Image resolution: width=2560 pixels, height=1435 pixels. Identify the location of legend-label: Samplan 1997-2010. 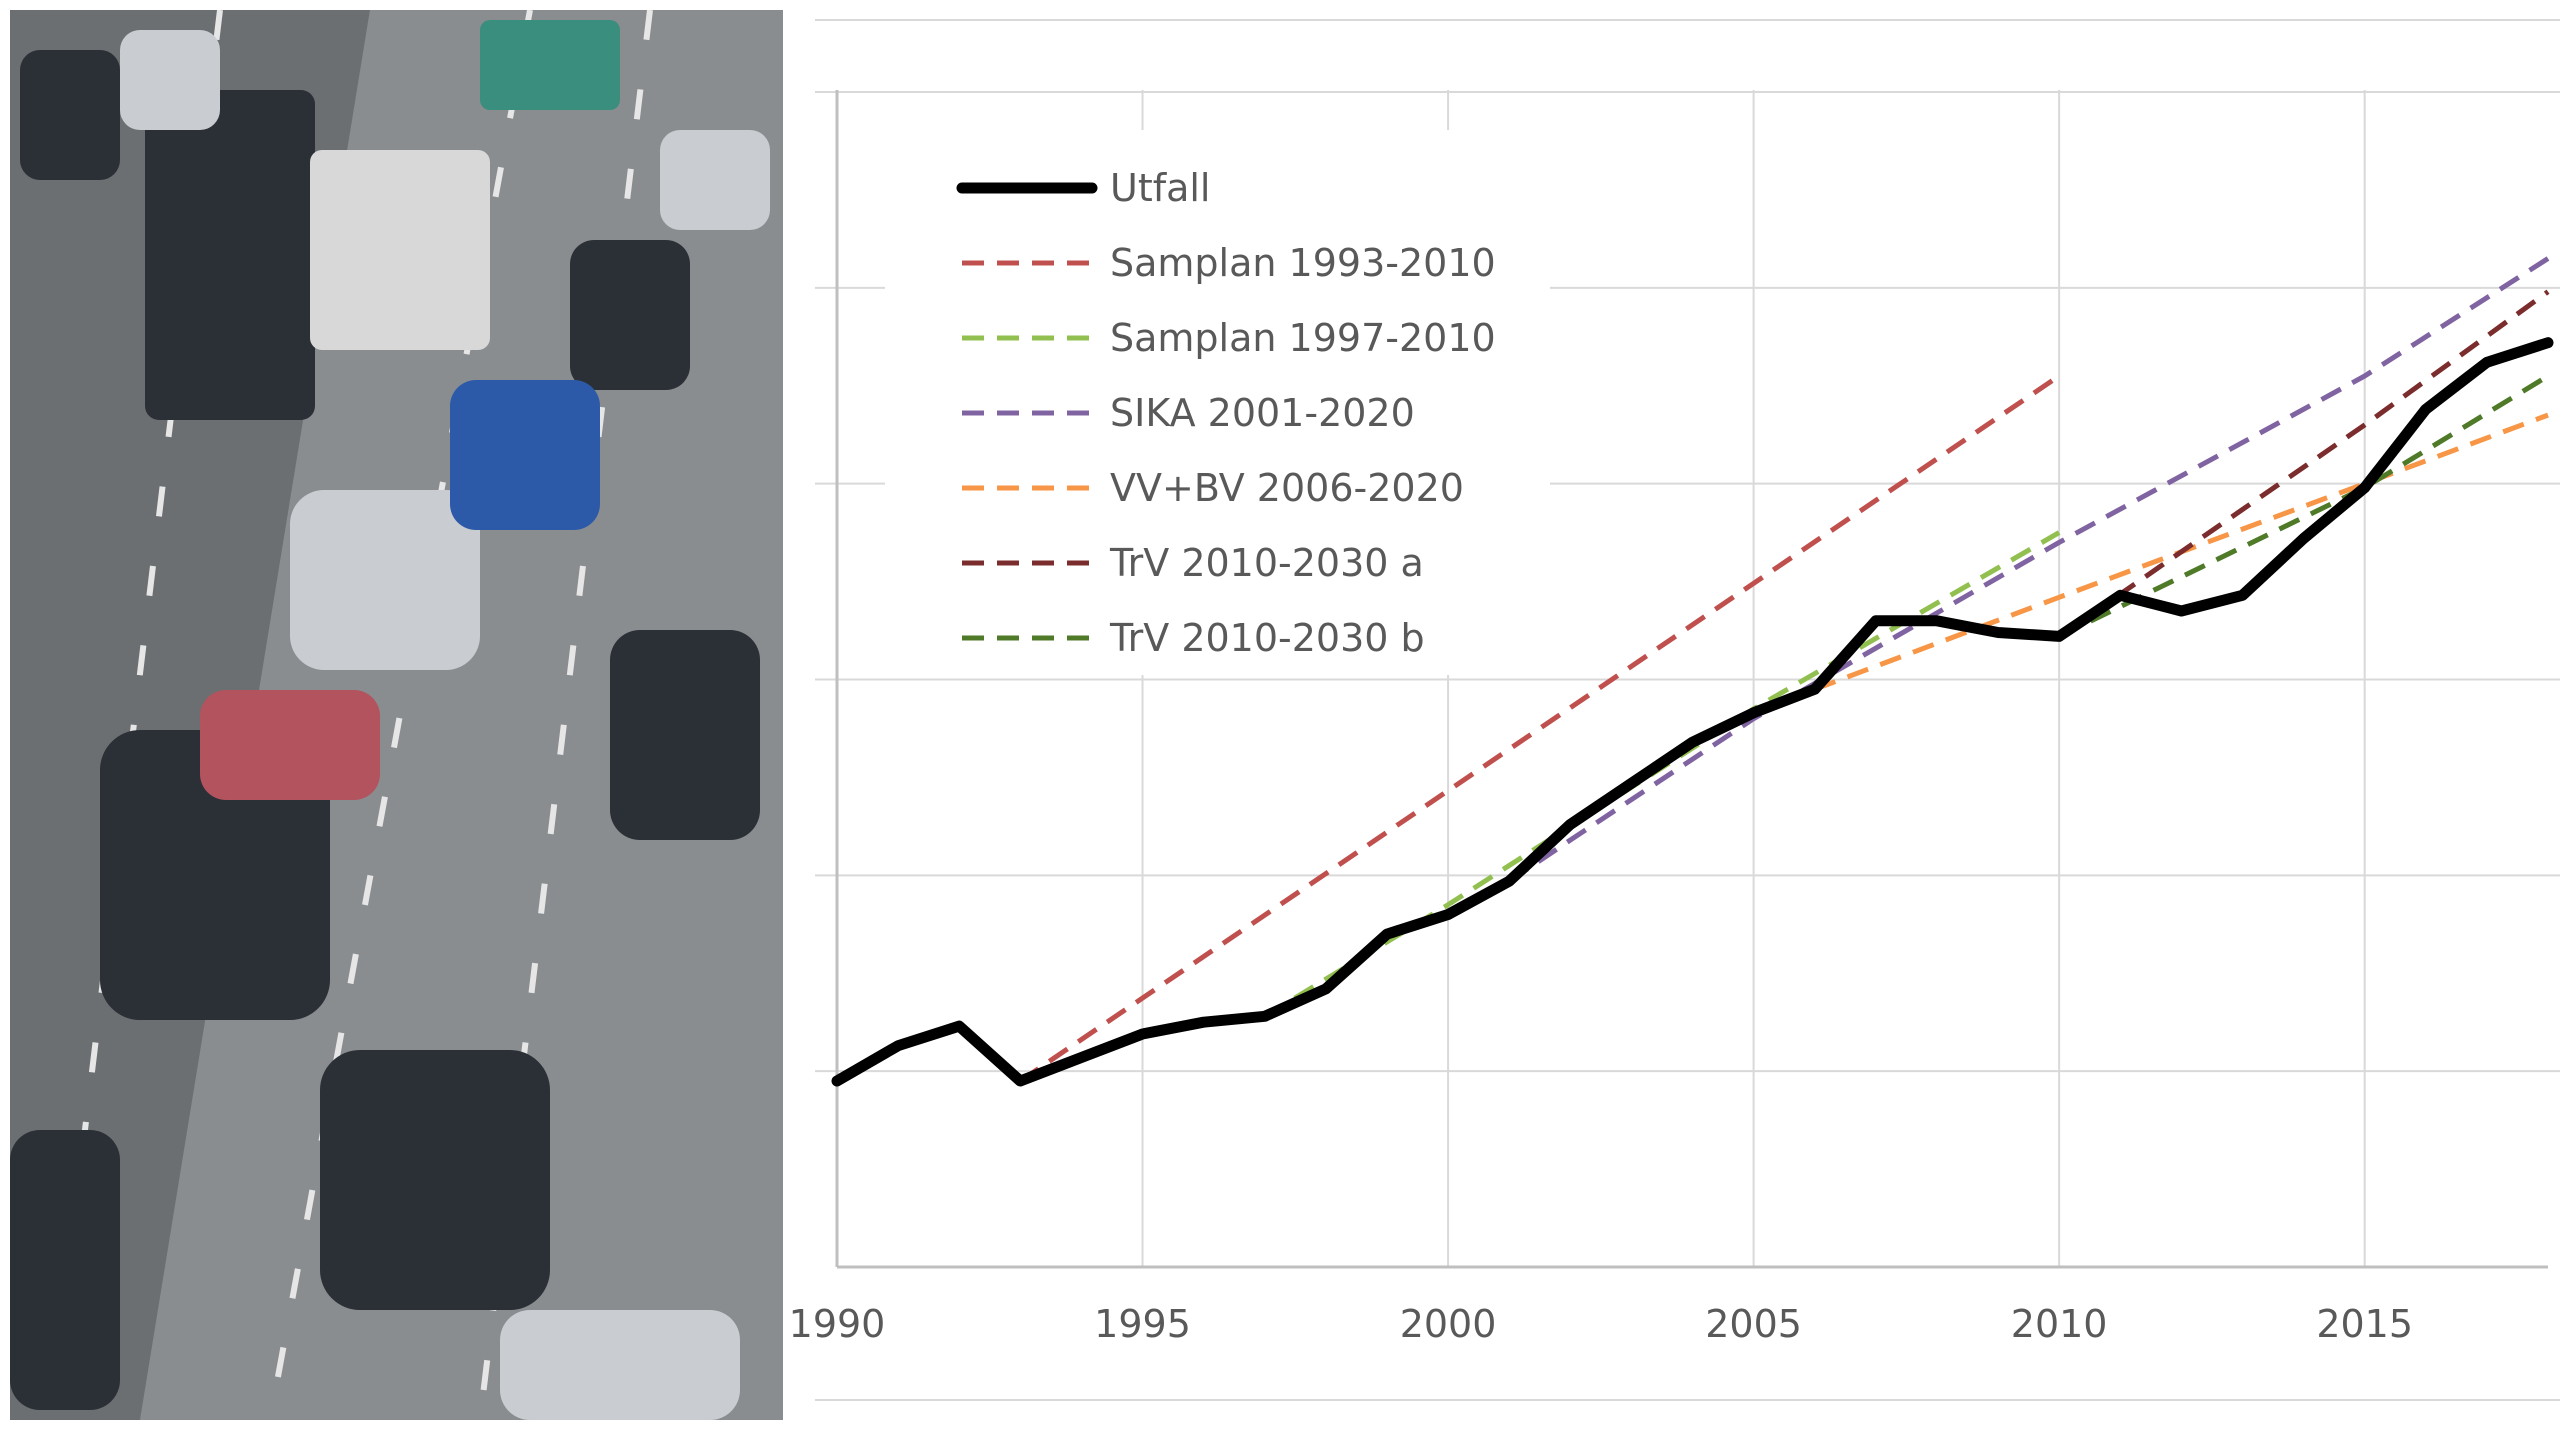
(1303, 338).